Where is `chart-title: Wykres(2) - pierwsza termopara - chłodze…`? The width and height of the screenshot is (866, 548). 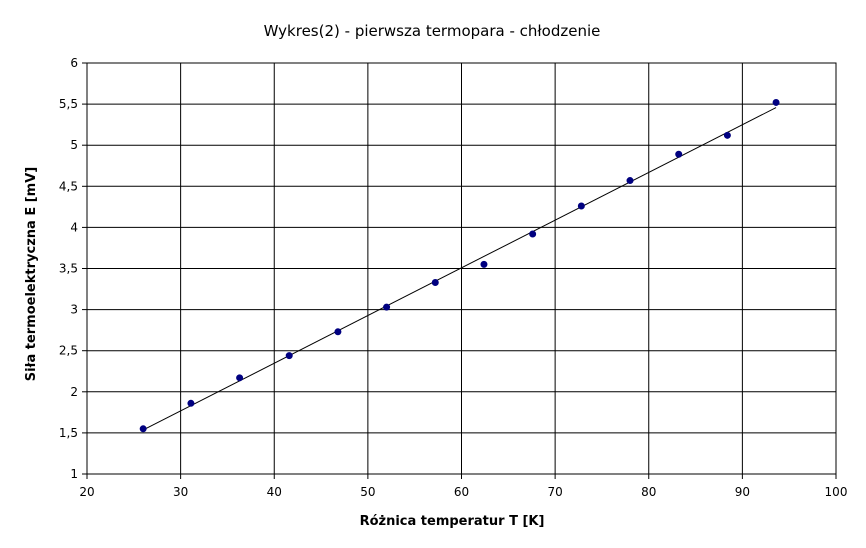
chart-title: Wykres(2) - pierwsza termopara - chłodze… is located at coordinates (432, 31).